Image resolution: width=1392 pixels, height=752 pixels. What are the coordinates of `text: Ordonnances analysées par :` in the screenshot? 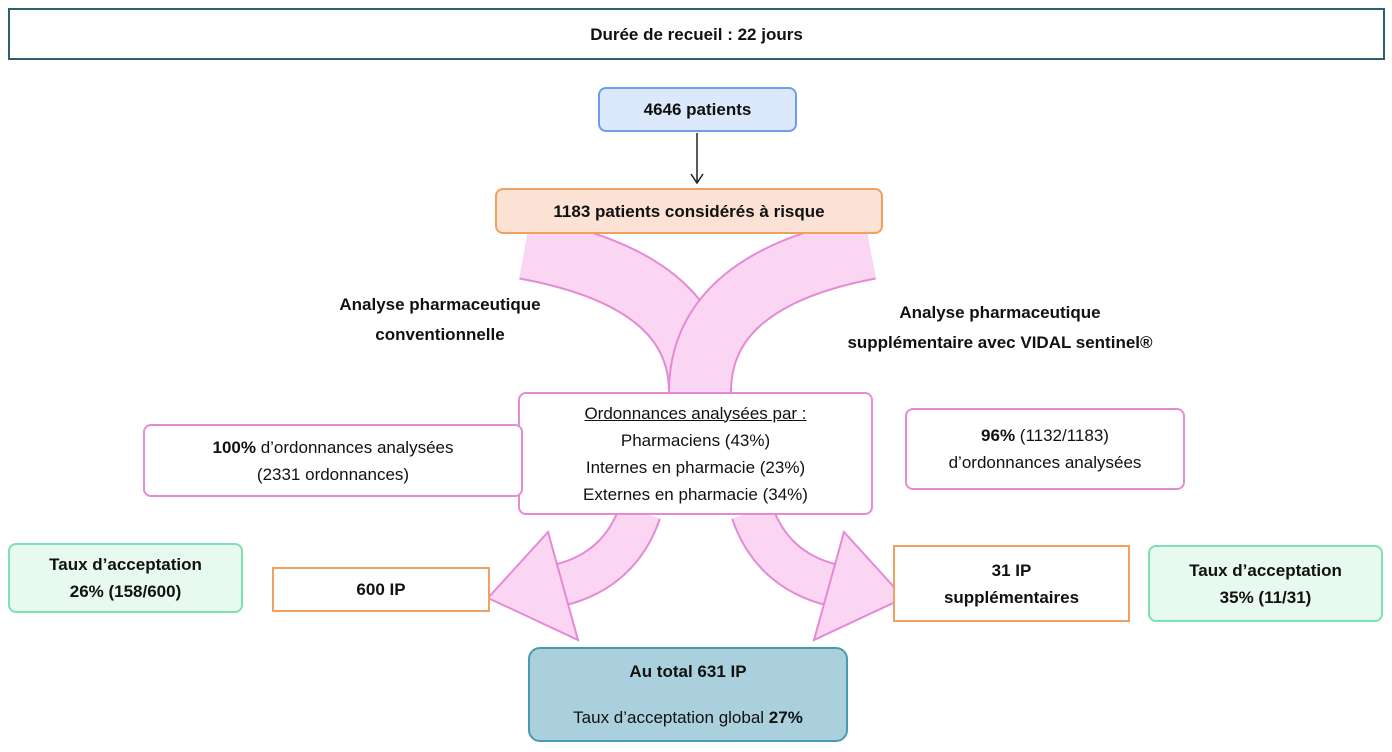 It's located at (695, 413).